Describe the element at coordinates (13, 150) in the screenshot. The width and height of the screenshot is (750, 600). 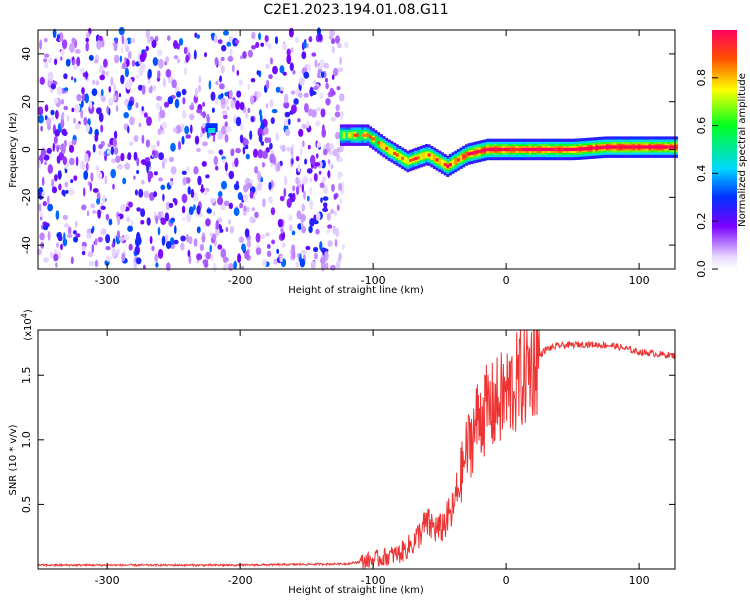
I see `spectrogram-y-label: Frequency (Hz)` at that location.